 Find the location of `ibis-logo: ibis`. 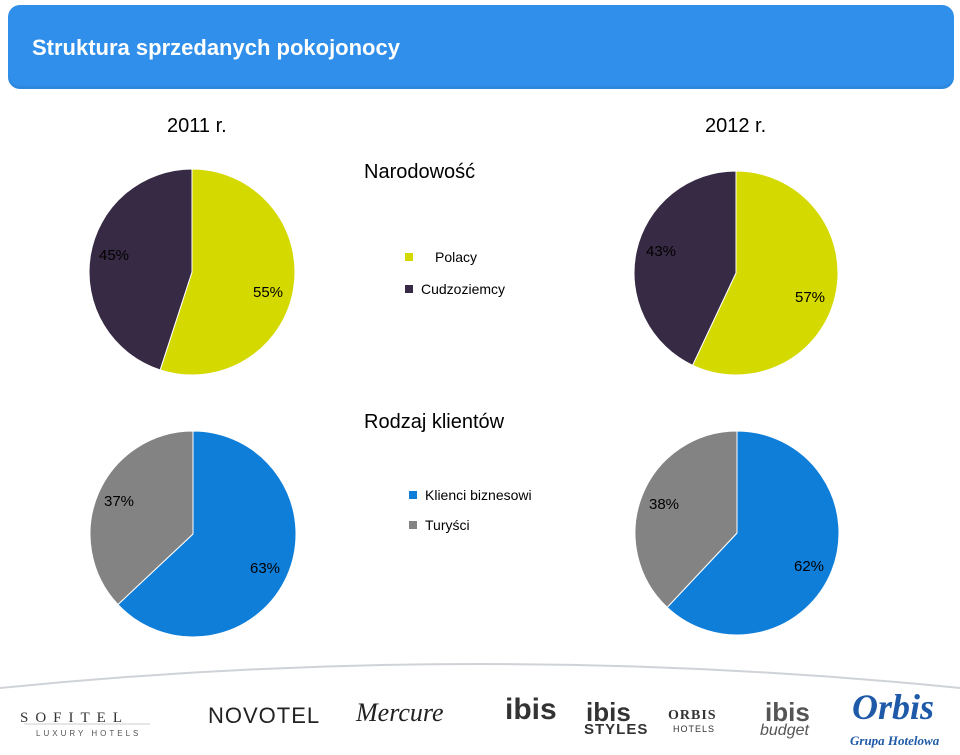

ibis-logo: ibis is located at coordinates (531, 709).